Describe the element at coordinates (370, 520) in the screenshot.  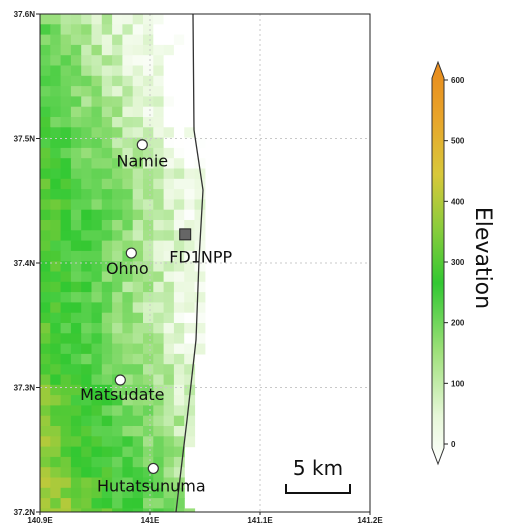
I see `longitude-tick-label: 141.2E` at that location.